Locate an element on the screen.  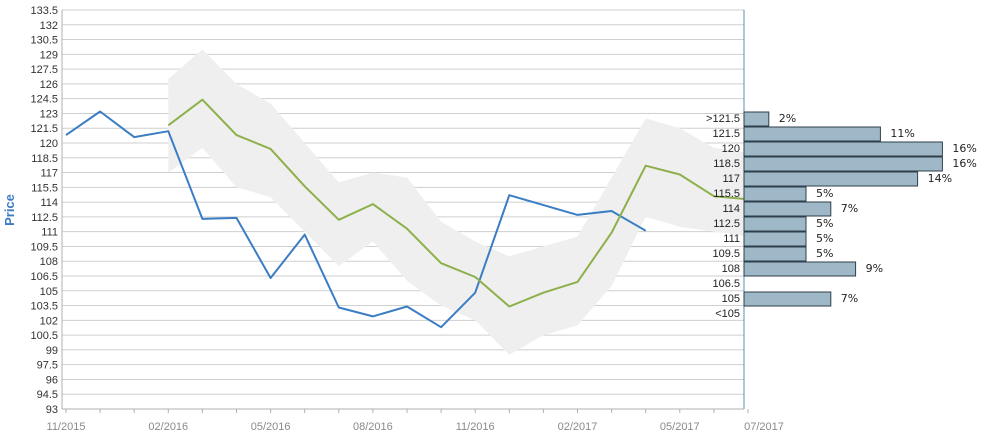
y-tick-label: 120 is located at coordinates (49, 144).